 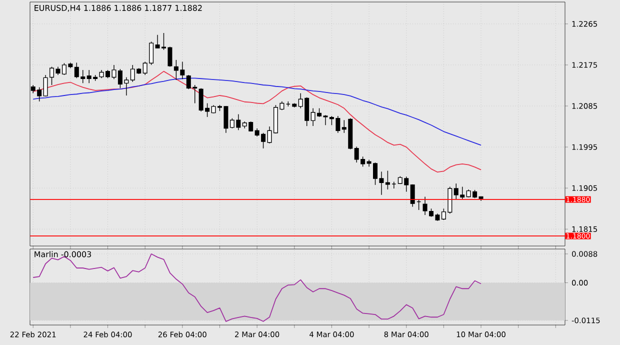 I want to click on line-series, so click(x=257, y=287).